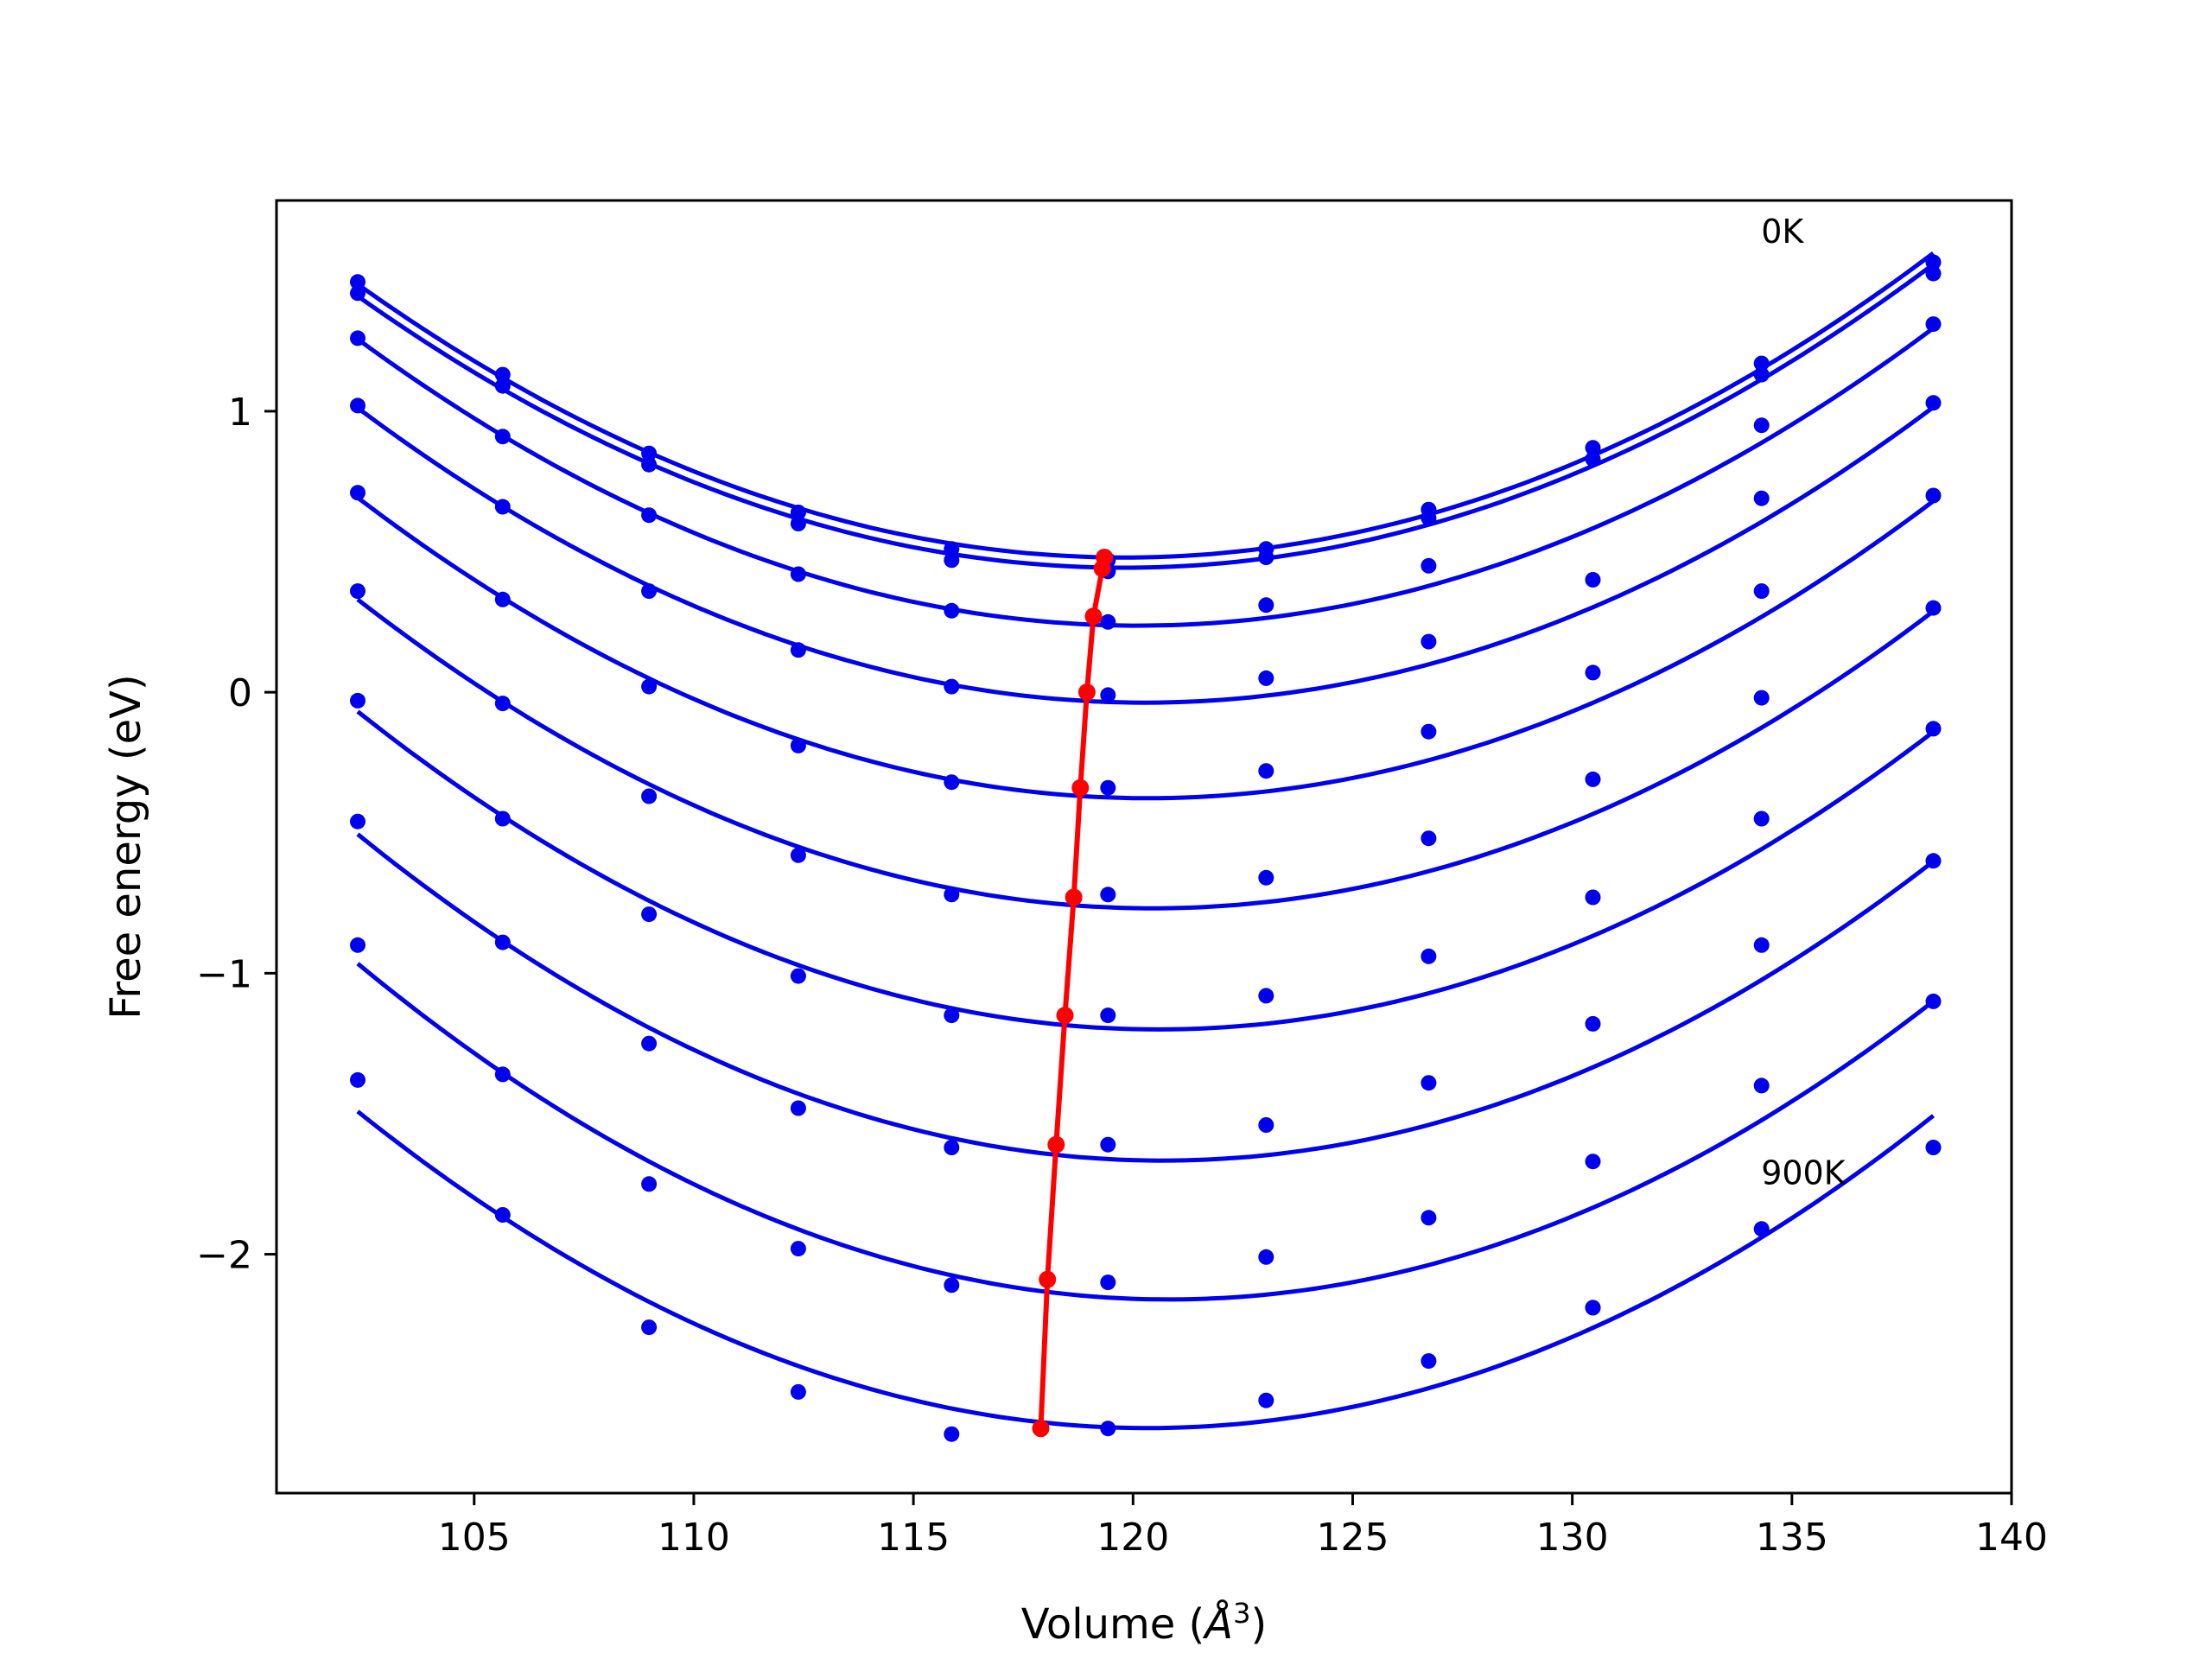 The height and width of the screenshot is (1659, 2212). Describe the element at coordinates (475, 1538) in the screenshot. I see `x-tick-label: 105` at that location.